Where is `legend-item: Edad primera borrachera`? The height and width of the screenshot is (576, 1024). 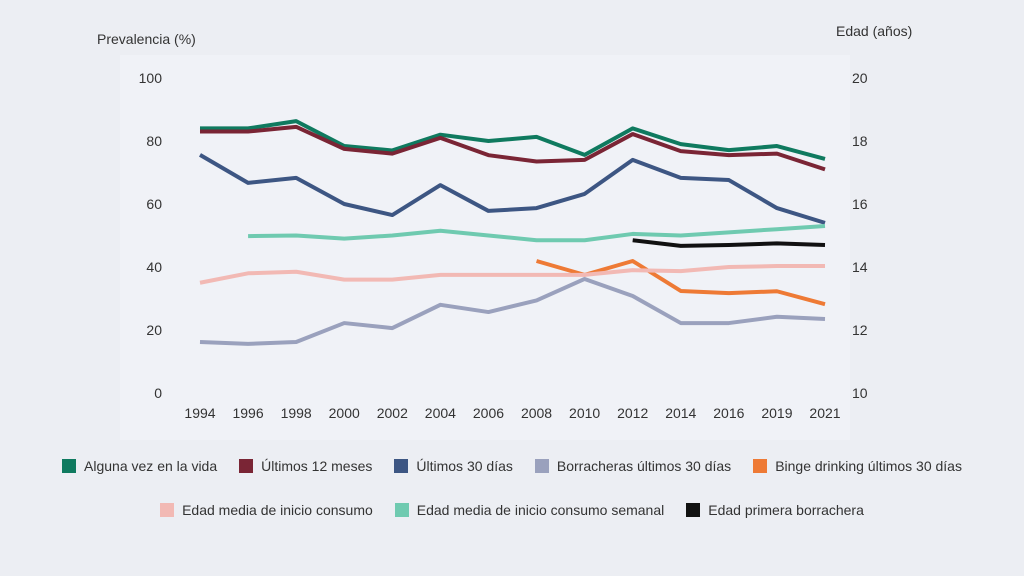 legend-item: Edad primera borrachera is located at coordinates (775, 510).